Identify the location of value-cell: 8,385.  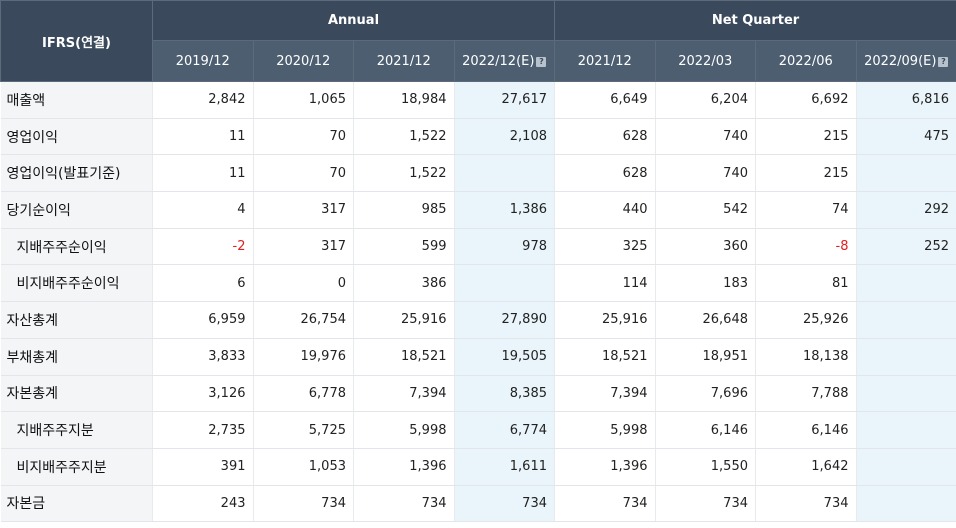
(504, 394).